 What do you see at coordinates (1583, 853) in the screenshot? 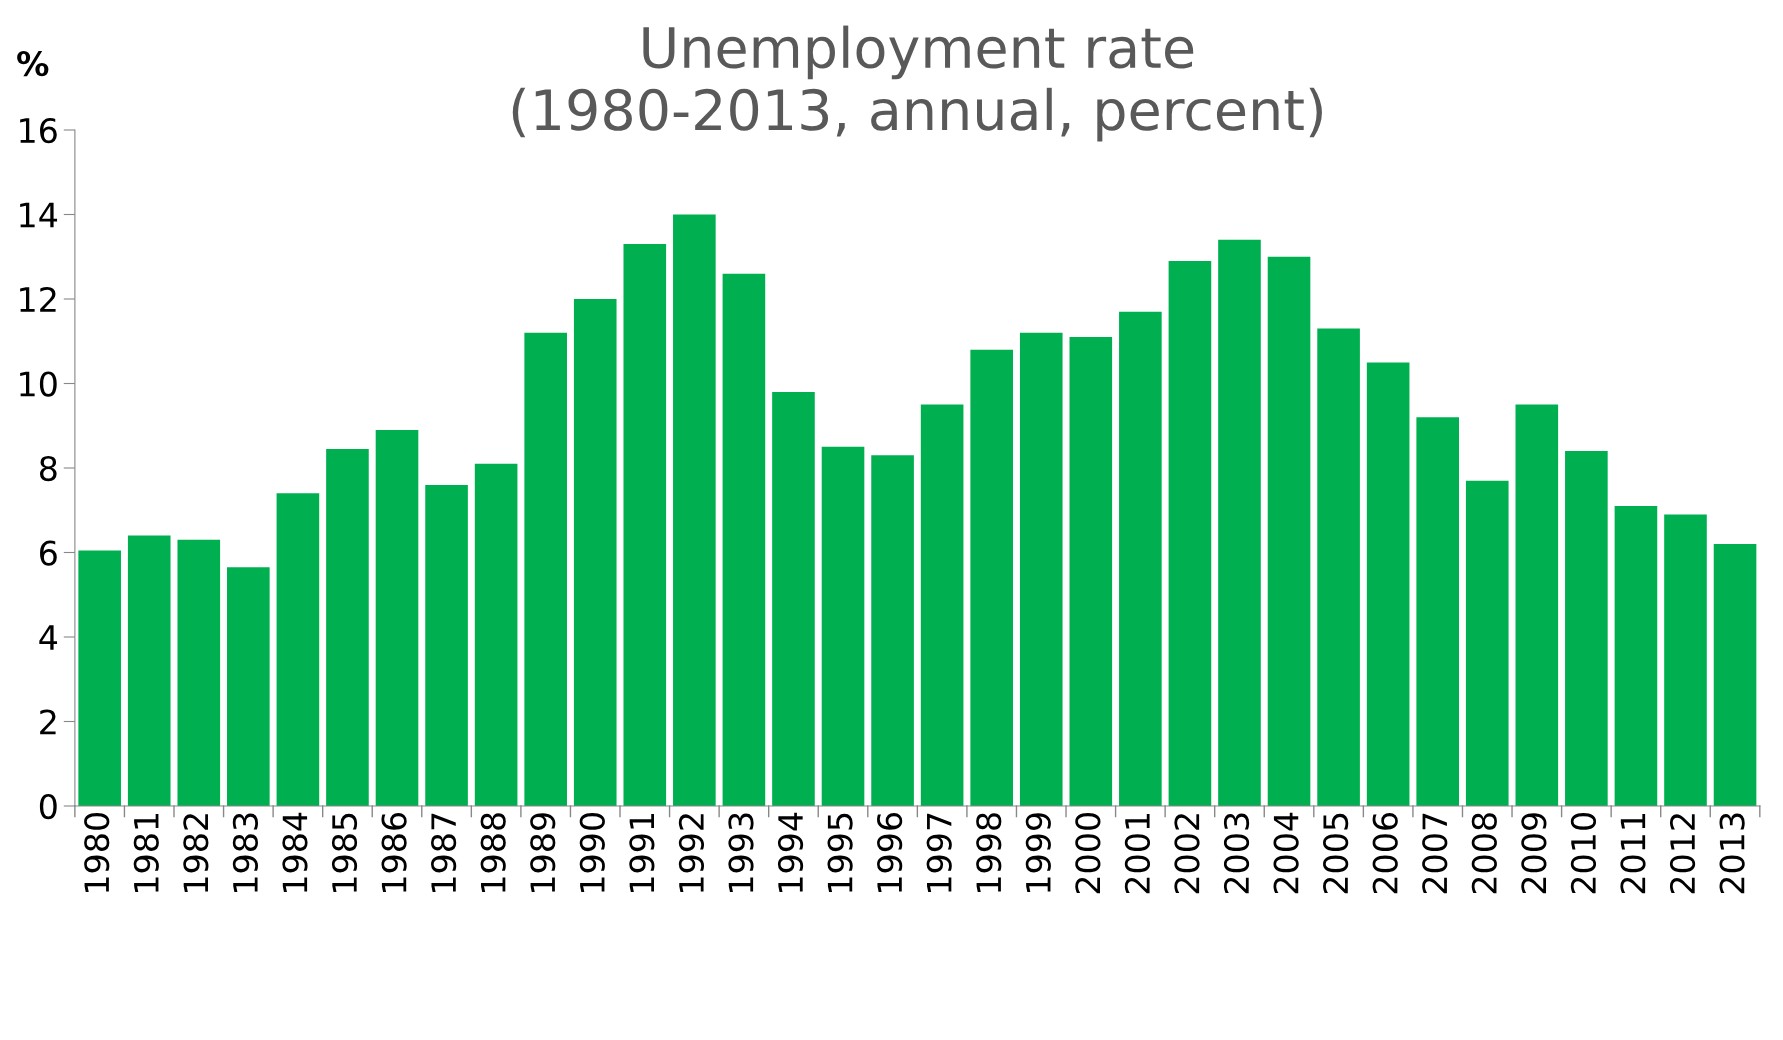
I see `x-tick-label: 2010` at bounding box center [1583, 853].